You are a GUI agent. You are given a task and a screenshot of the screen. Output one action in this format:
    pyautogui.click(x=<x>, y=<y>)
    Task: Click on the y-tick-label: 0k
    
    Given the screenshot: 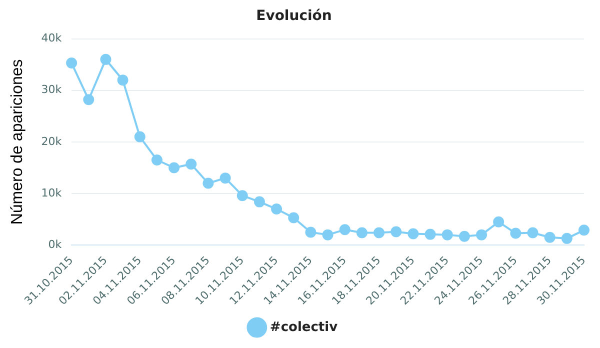 What is the action you would take?
    pyautogui.click(x=55, y=244)
    